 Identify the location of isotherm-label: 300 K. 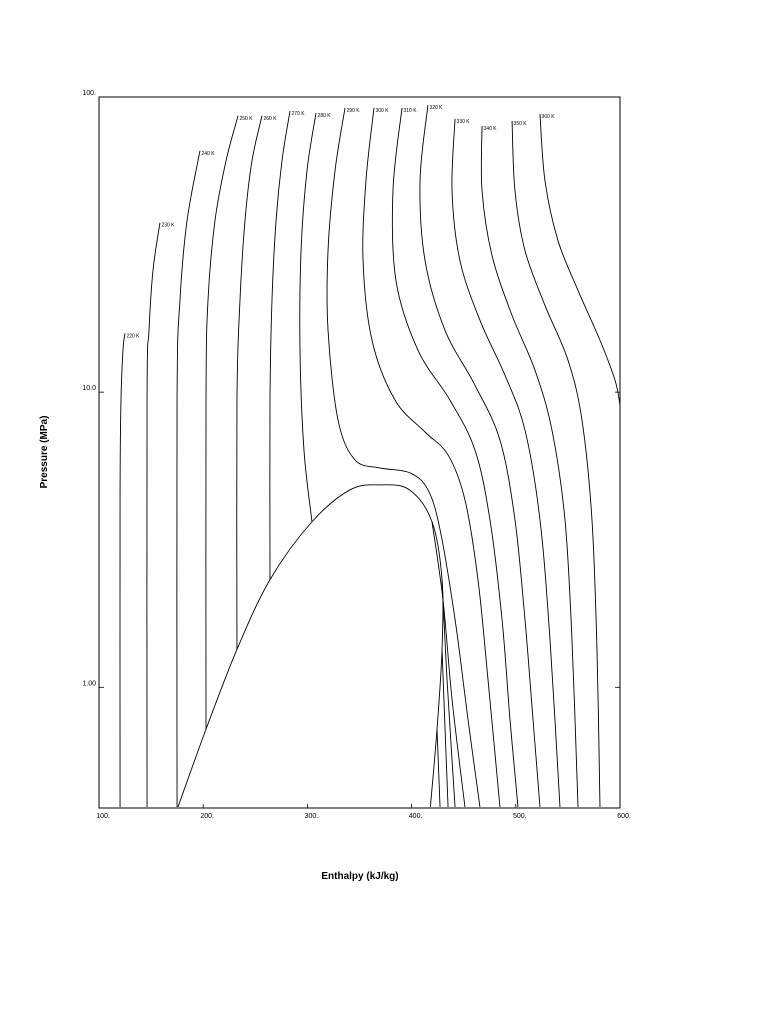
(382, 111).